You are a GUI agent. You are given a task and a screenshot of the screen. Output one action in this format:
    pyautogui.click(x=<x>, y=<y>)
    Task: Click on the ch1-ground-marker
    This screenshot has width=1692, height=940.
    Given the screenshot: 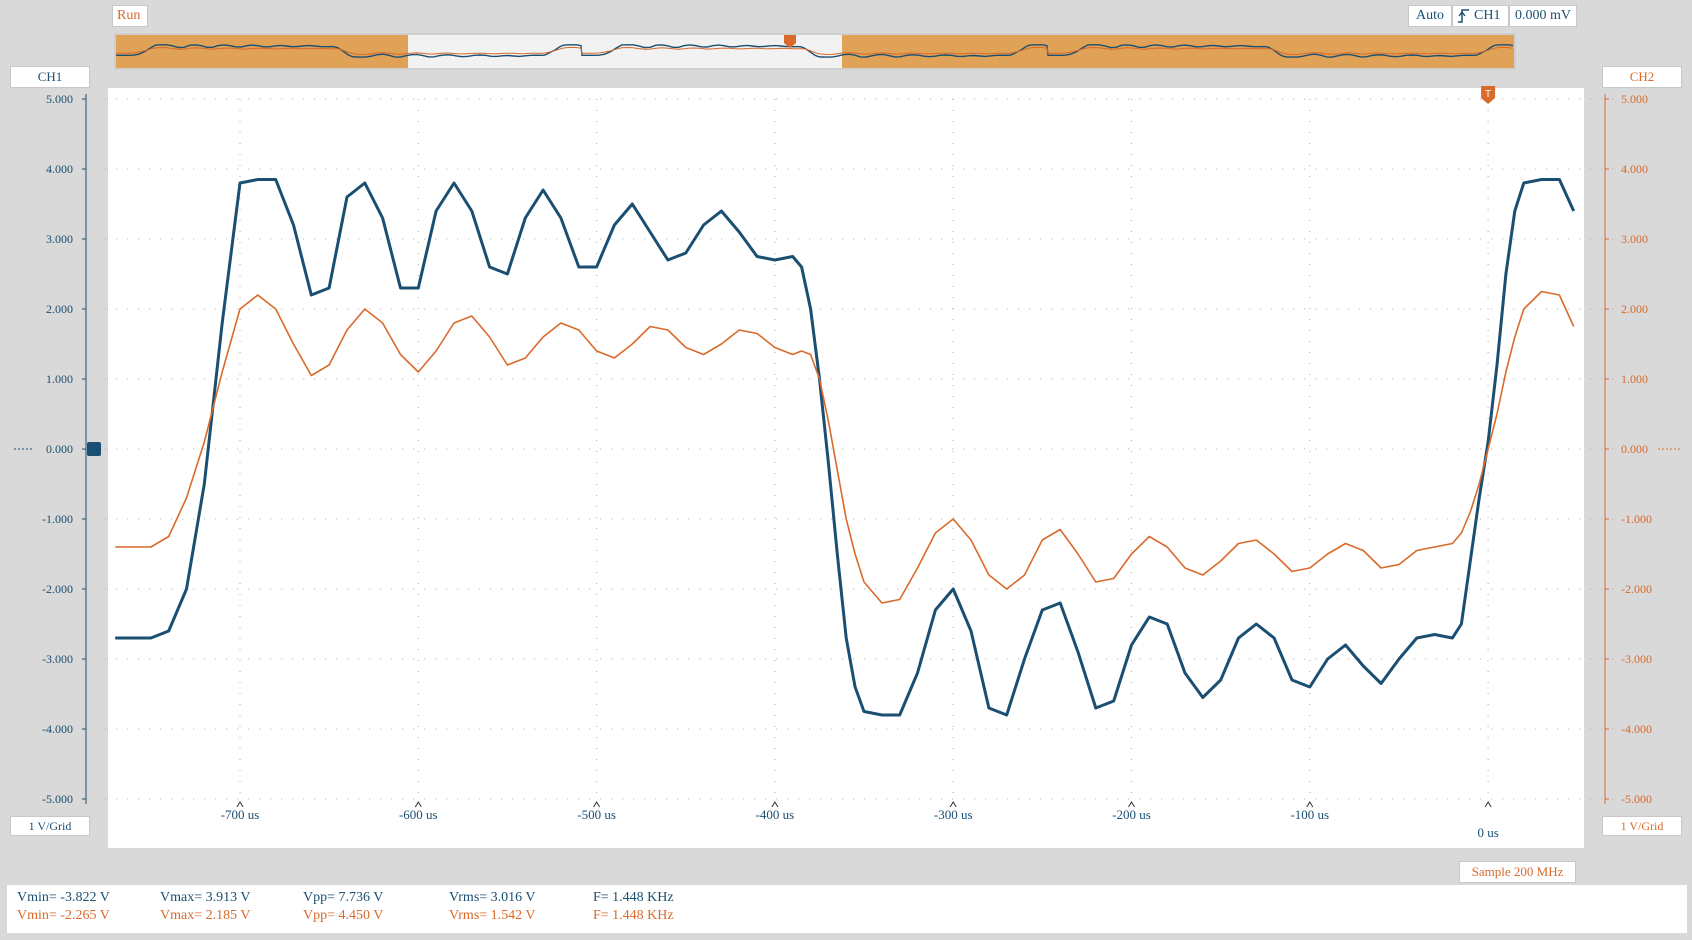 What is the action you would take?
    pyautogui.click(x=94, y=449)
    